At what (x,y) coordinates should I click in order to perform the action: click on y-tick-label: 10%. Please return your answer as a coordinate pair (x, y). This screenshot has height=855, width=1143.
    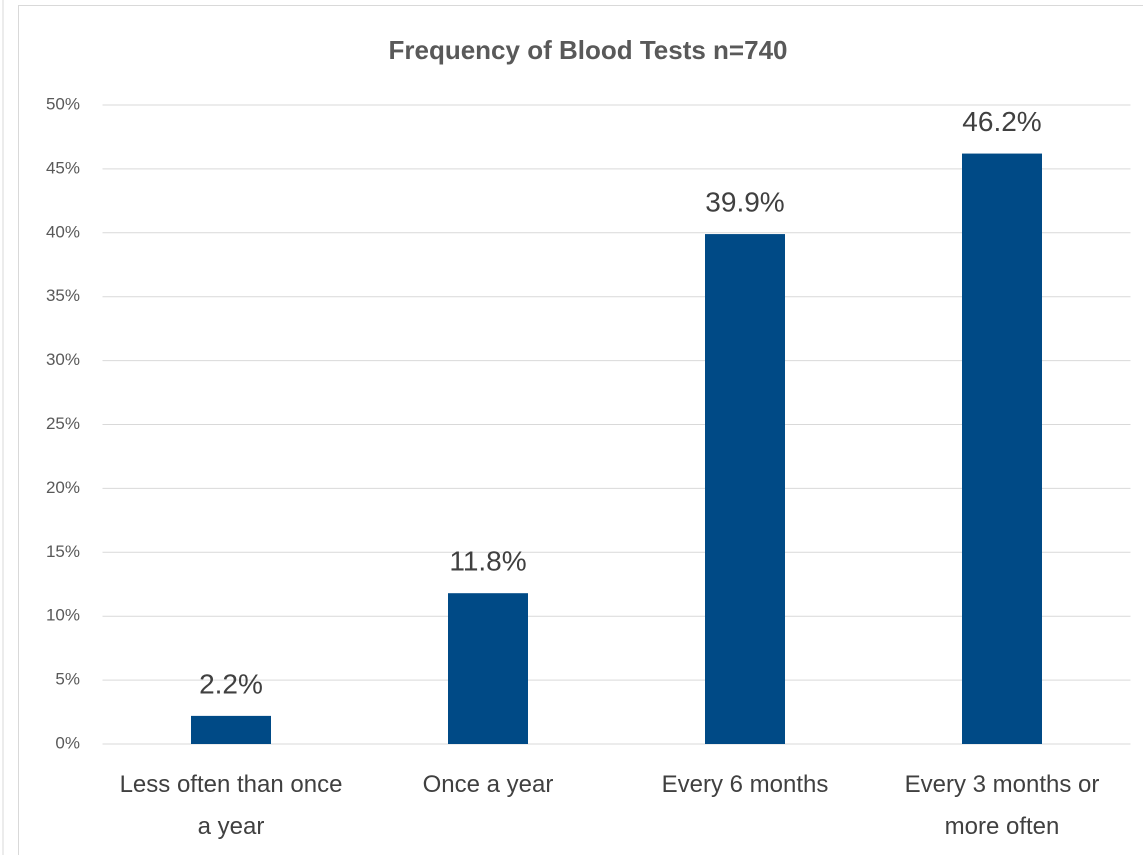
    Looking at the image, I should click on (63, 615).